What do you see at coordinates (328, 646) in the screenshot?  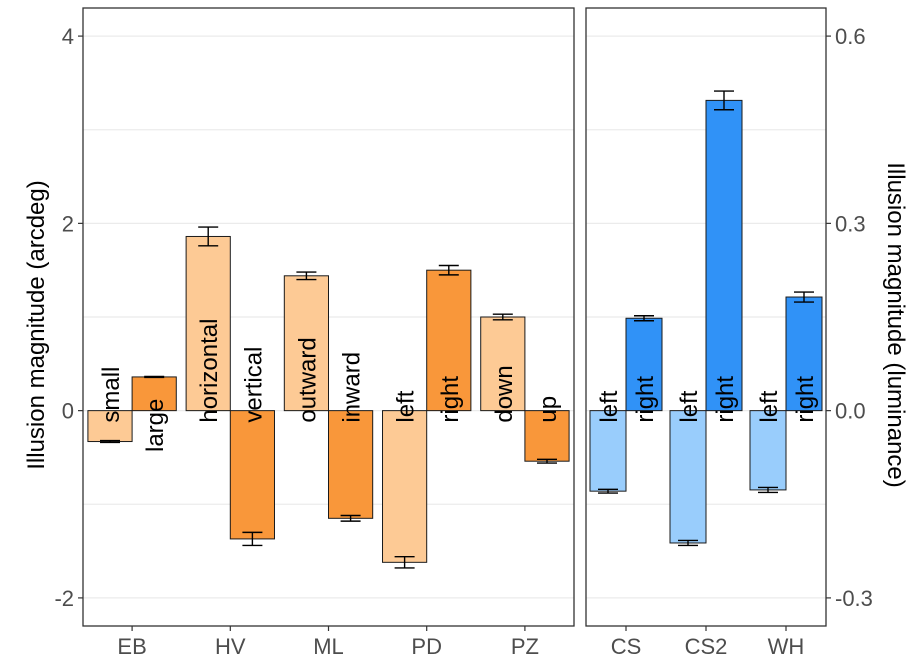 I see `left-x-tick-label: ML` at bounding box center [328, 646].